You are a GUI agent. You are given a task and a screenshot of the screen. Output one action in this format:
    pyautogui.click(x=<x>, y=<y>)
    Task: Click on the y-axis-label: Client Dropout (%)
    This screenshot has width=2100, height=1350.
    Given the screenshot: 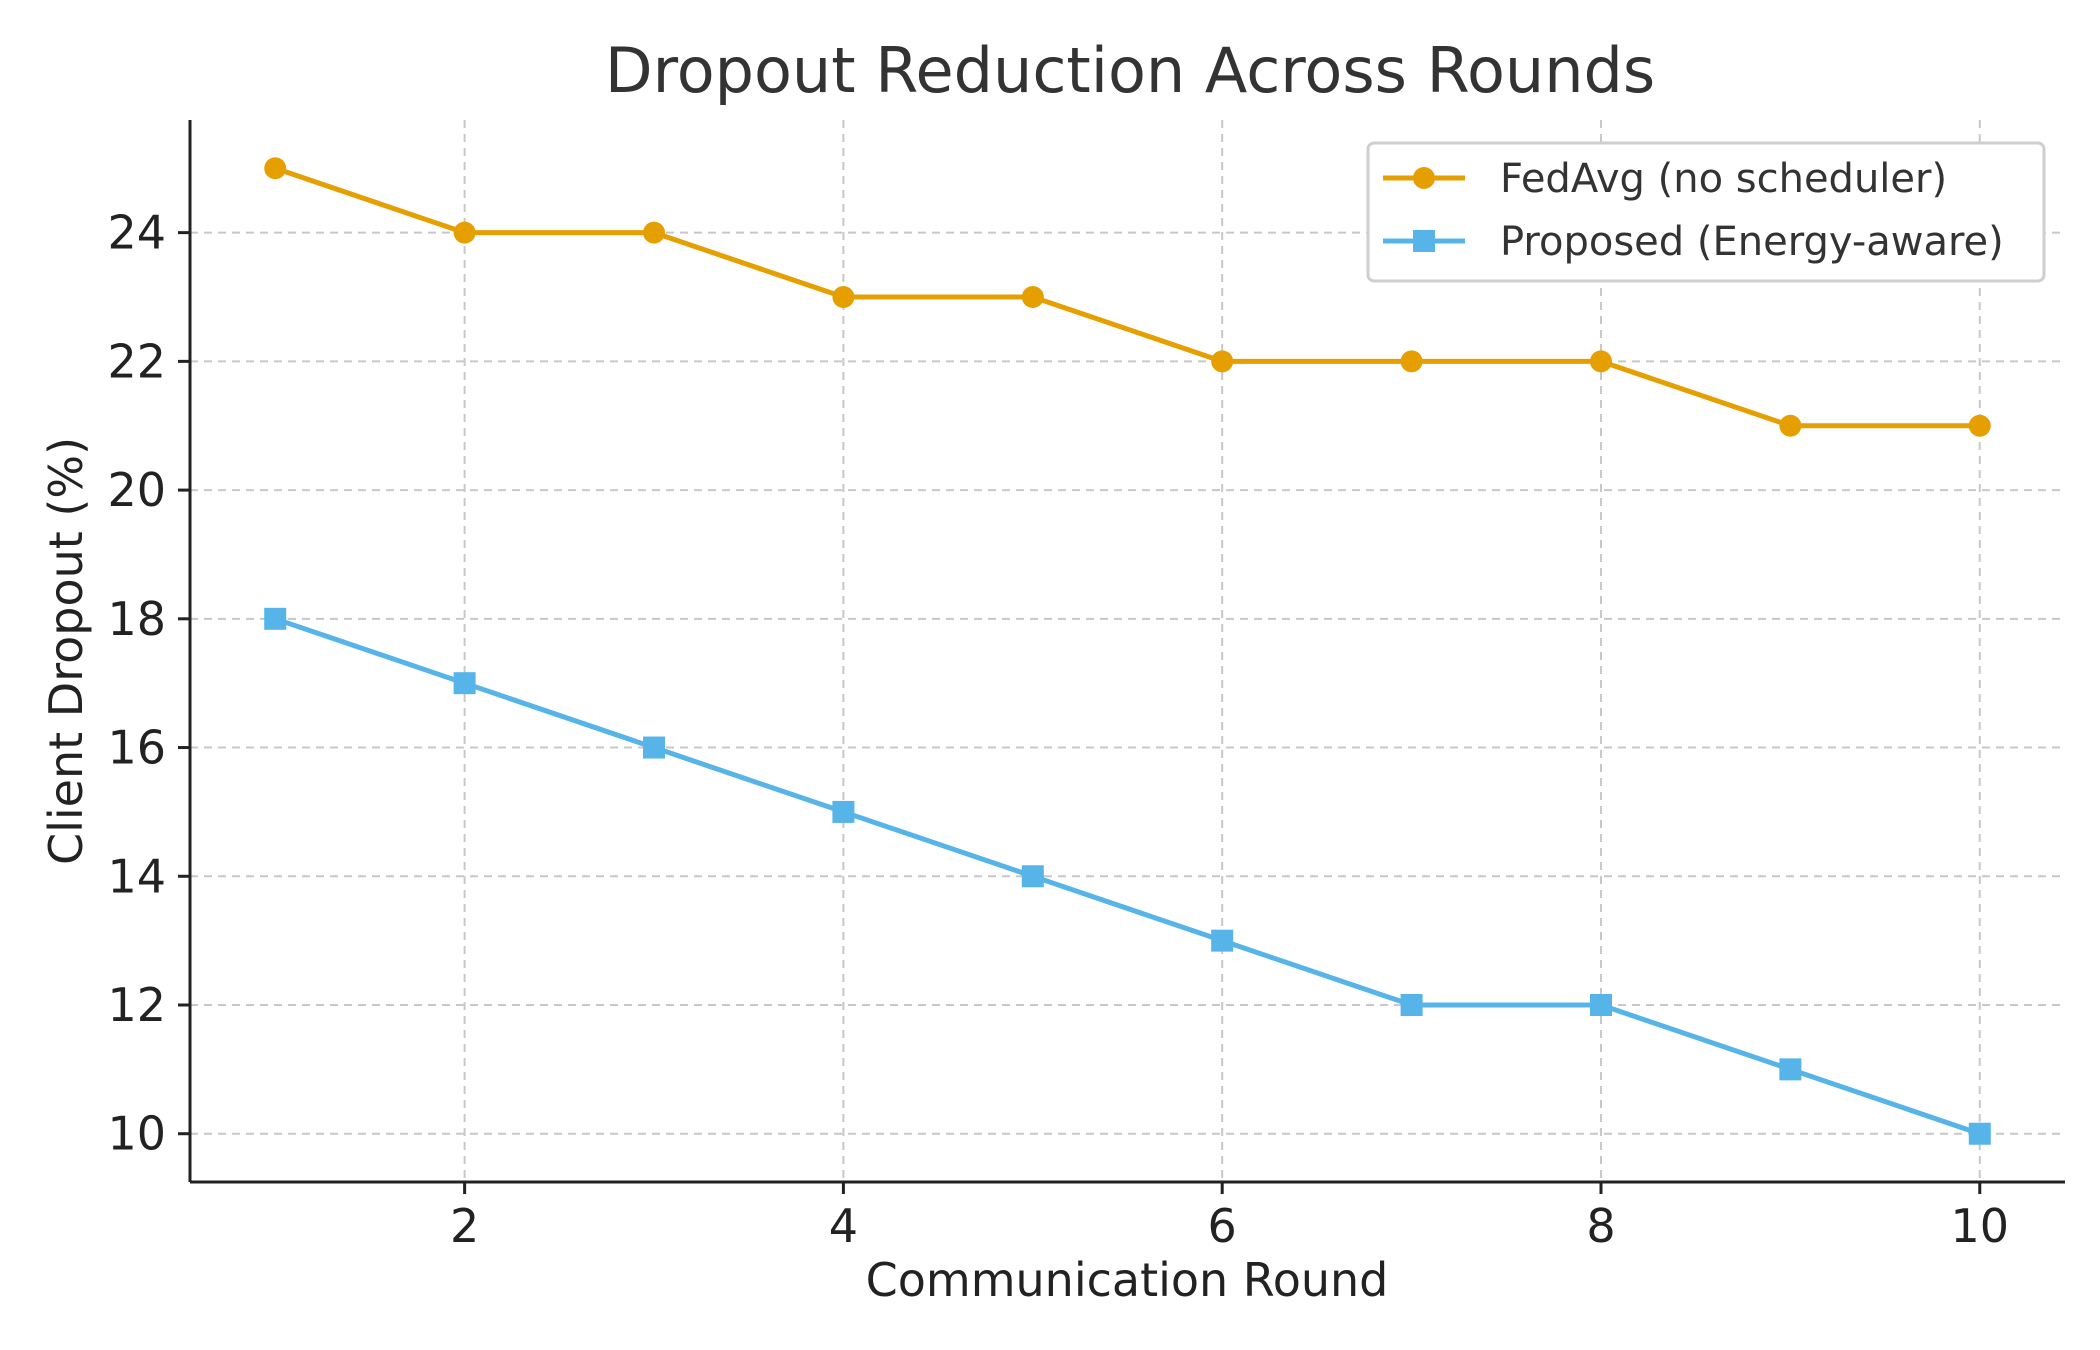 What is the action you would take?
    pyautogui.click(x=66, y=651)
    